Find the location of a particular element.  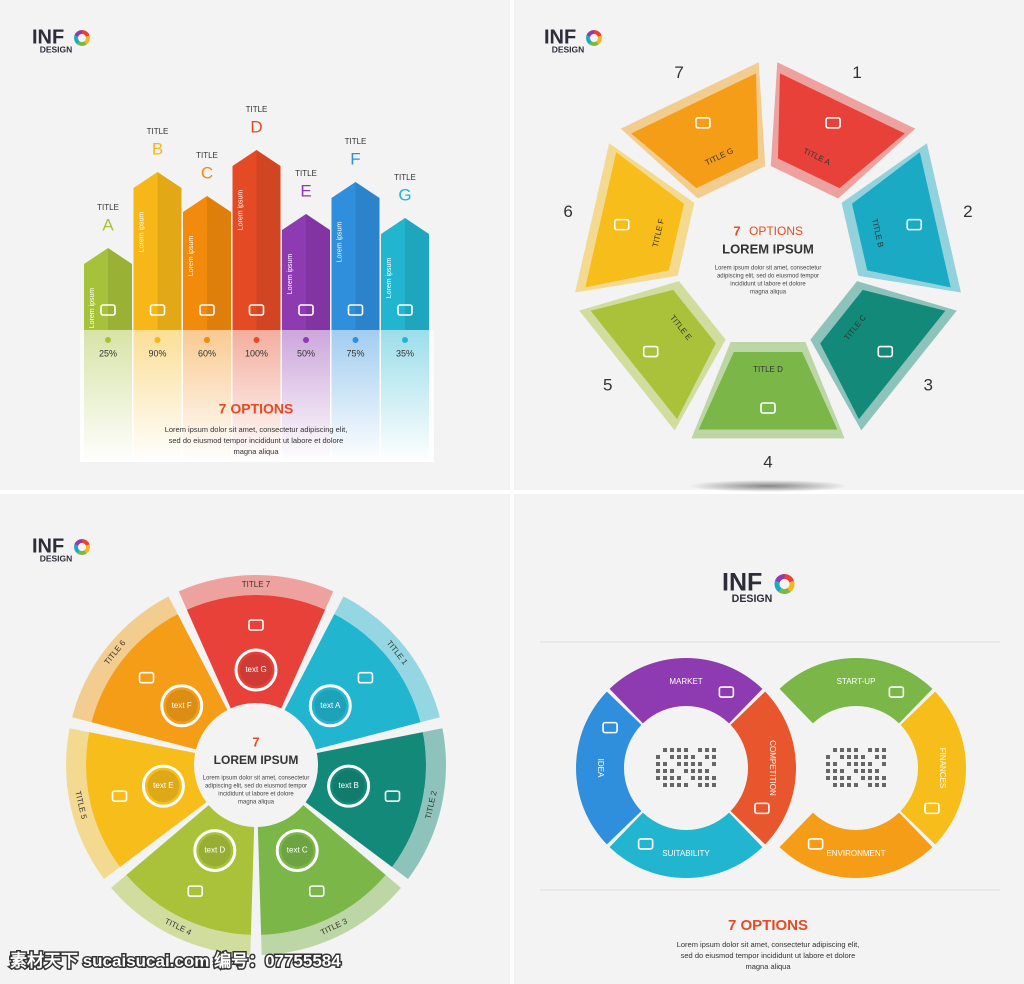

heading: 7 OPTIONS is located at coordinates (256, 409).